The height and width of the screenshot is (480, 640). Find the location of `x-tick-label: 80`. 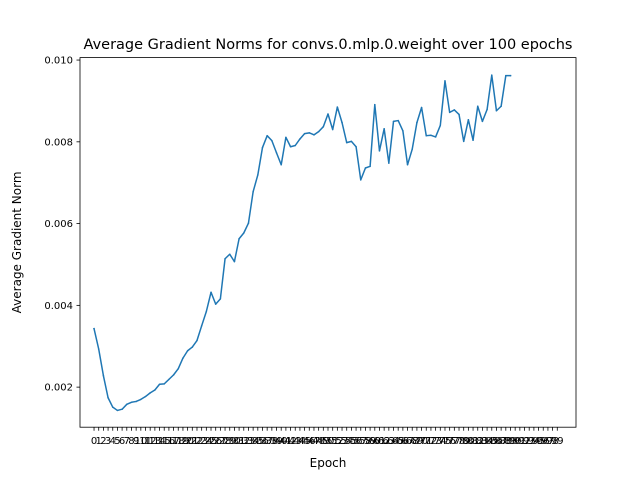

x-tick-label: 80 is located at coordinates (468, 441).